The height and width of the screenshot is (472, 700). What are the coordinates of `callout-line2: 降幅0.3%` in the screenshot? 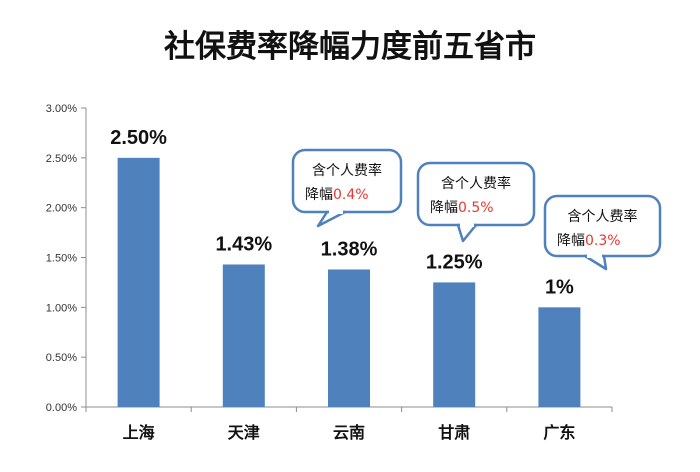 It's located at (589, 241).